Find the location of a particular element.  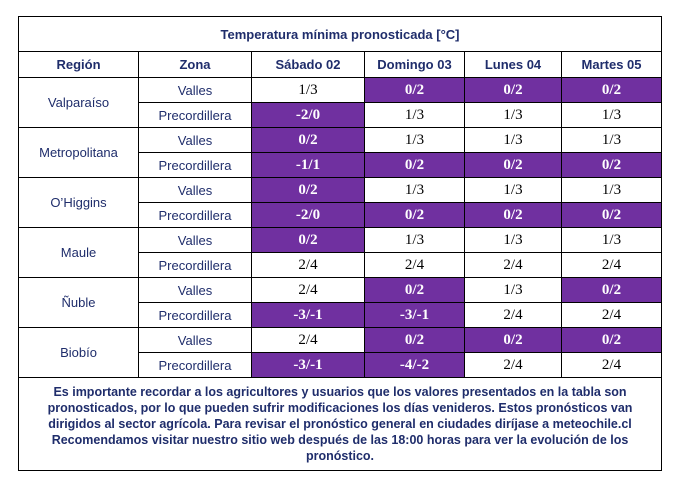

region-cell: Ñuble is located at coordinates (78, 302).